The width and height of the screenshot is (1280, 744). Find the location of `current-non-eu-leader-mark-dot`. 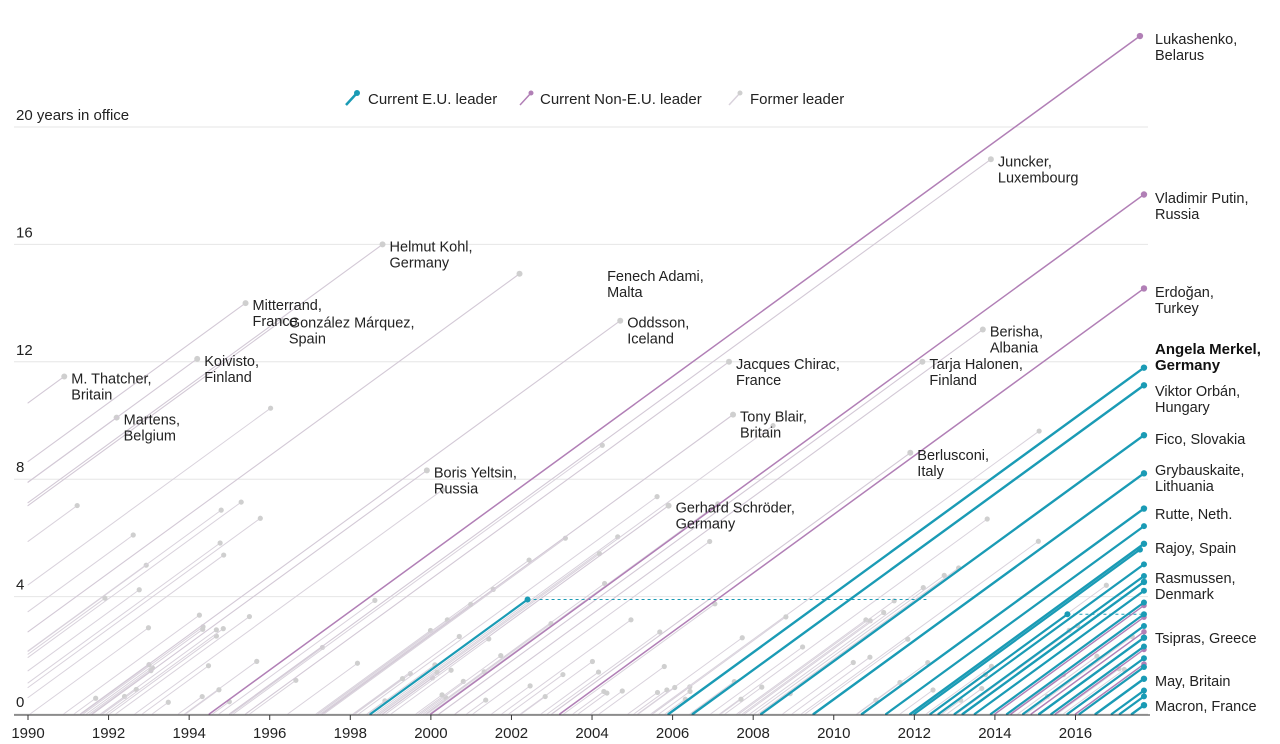

current-non-eu-leader-mark-dot is located at coordinates (1140, 36).